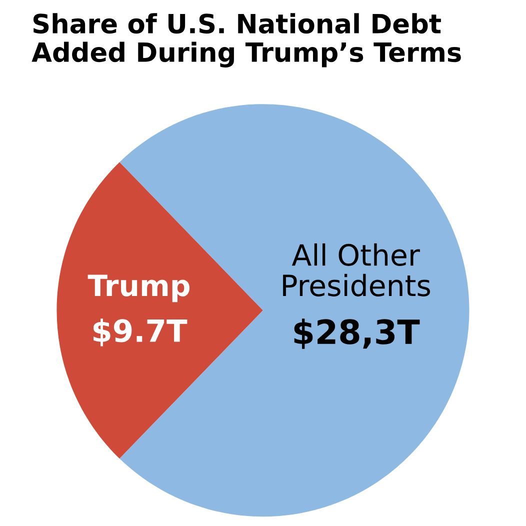 The width and height of the screenshot is (526, 526). What do you see at coordinates (246, 40) in the screenshot?
I see `chart-title: Share of U.S. National Debt Added During Trump’s Terms` at bounding box center [246, 40].